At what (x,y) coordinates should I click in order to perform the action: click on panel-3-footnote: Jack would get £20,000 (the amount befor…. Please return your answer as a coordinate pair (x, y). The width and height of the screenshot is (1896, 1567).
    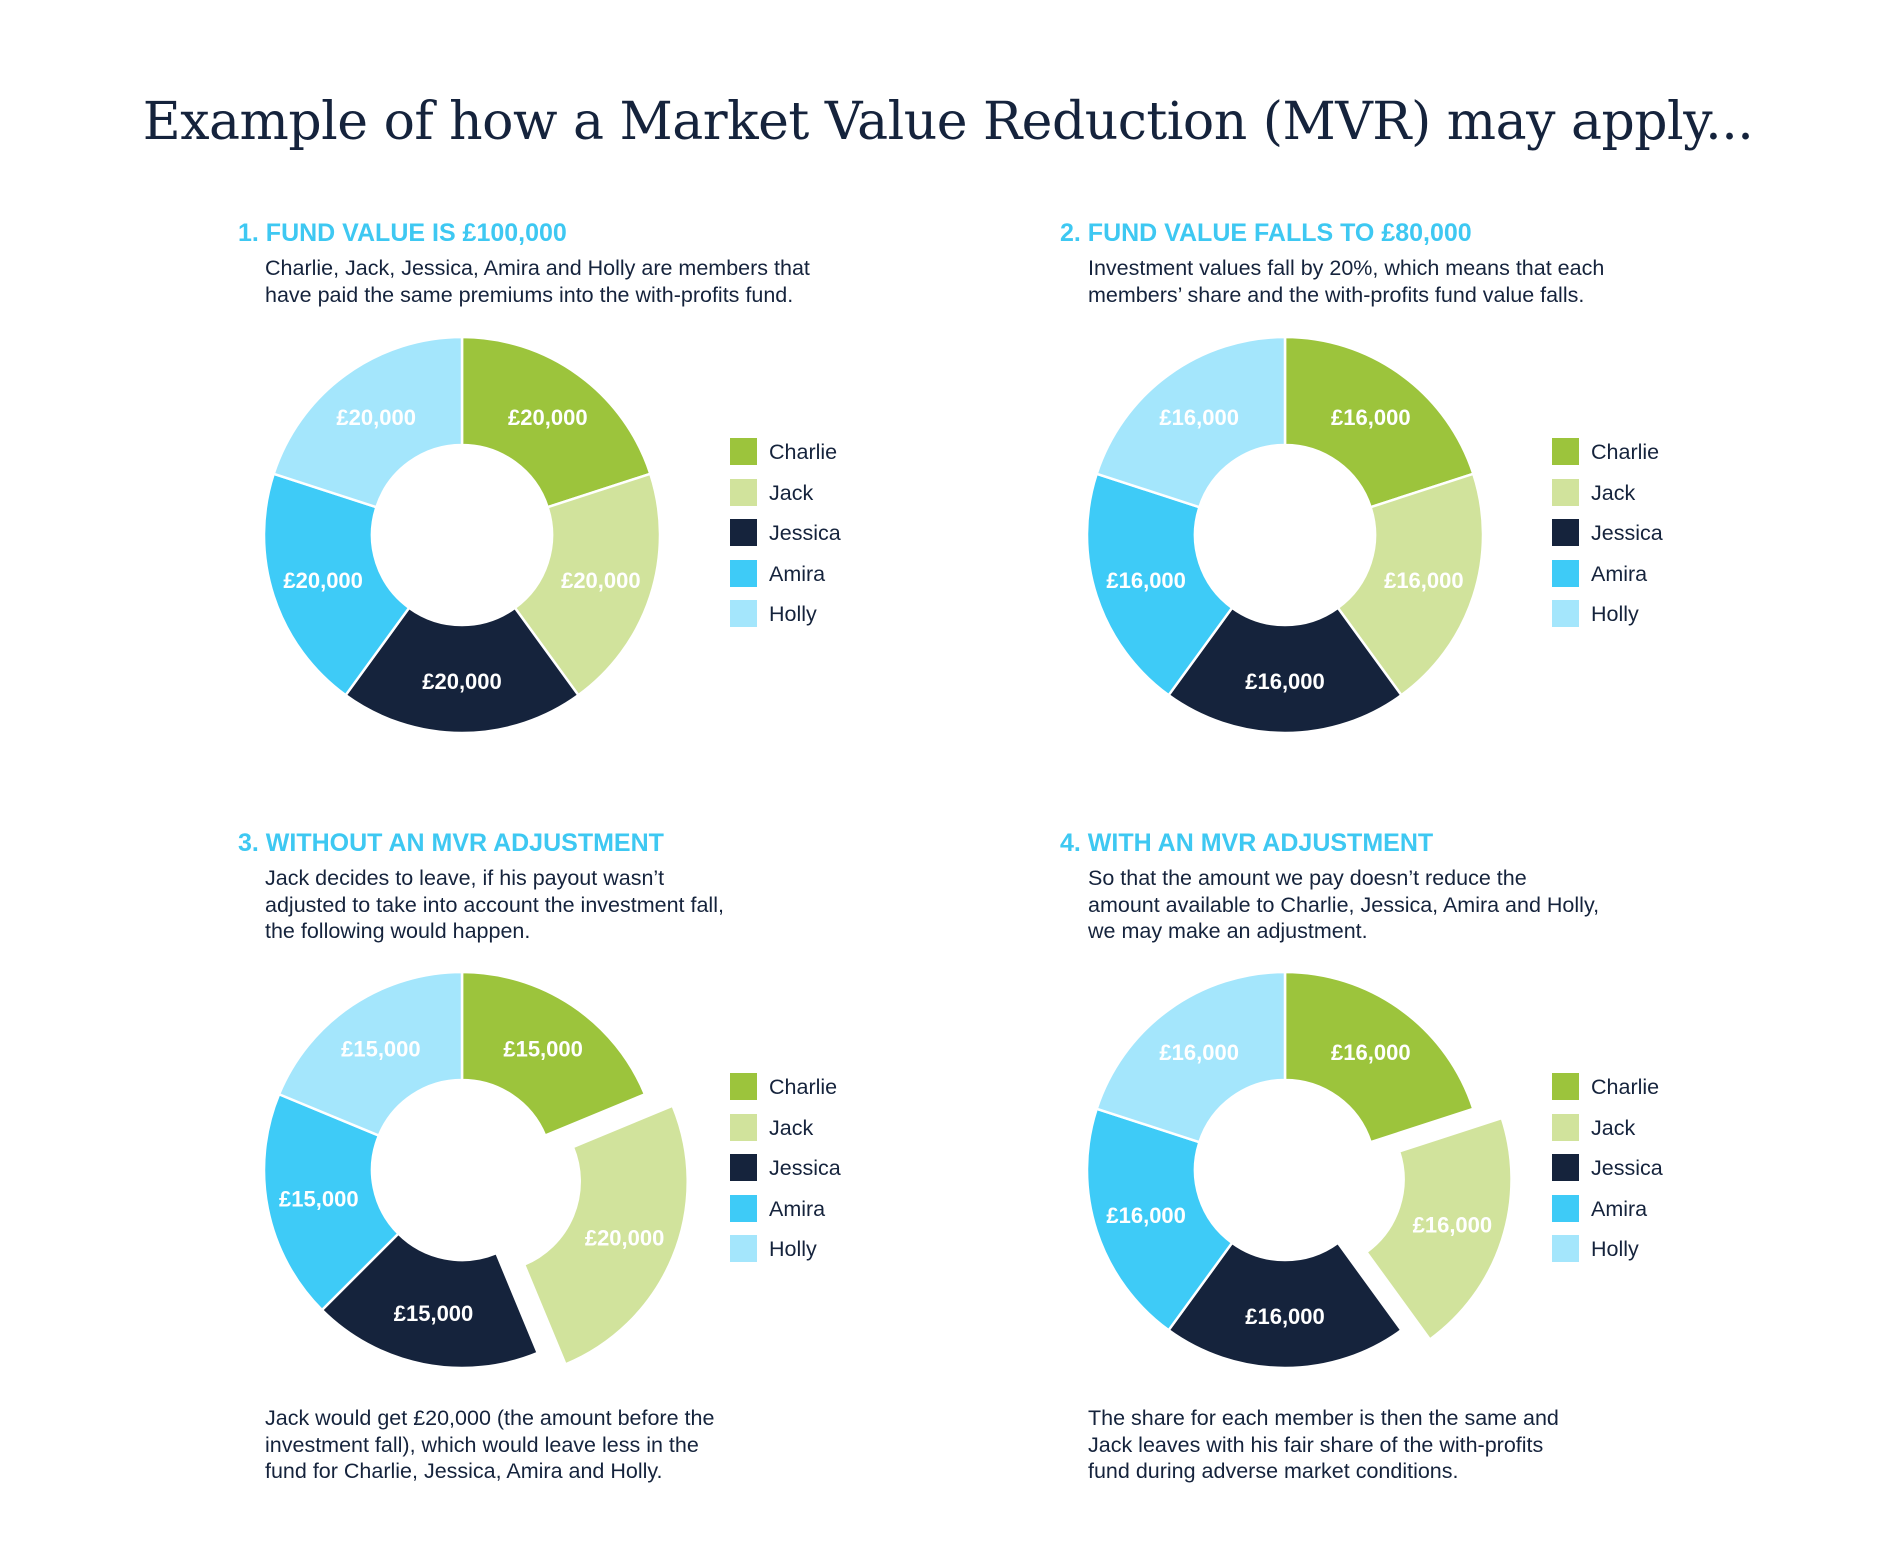
    Looking at the image, I should click on (489, 1445).